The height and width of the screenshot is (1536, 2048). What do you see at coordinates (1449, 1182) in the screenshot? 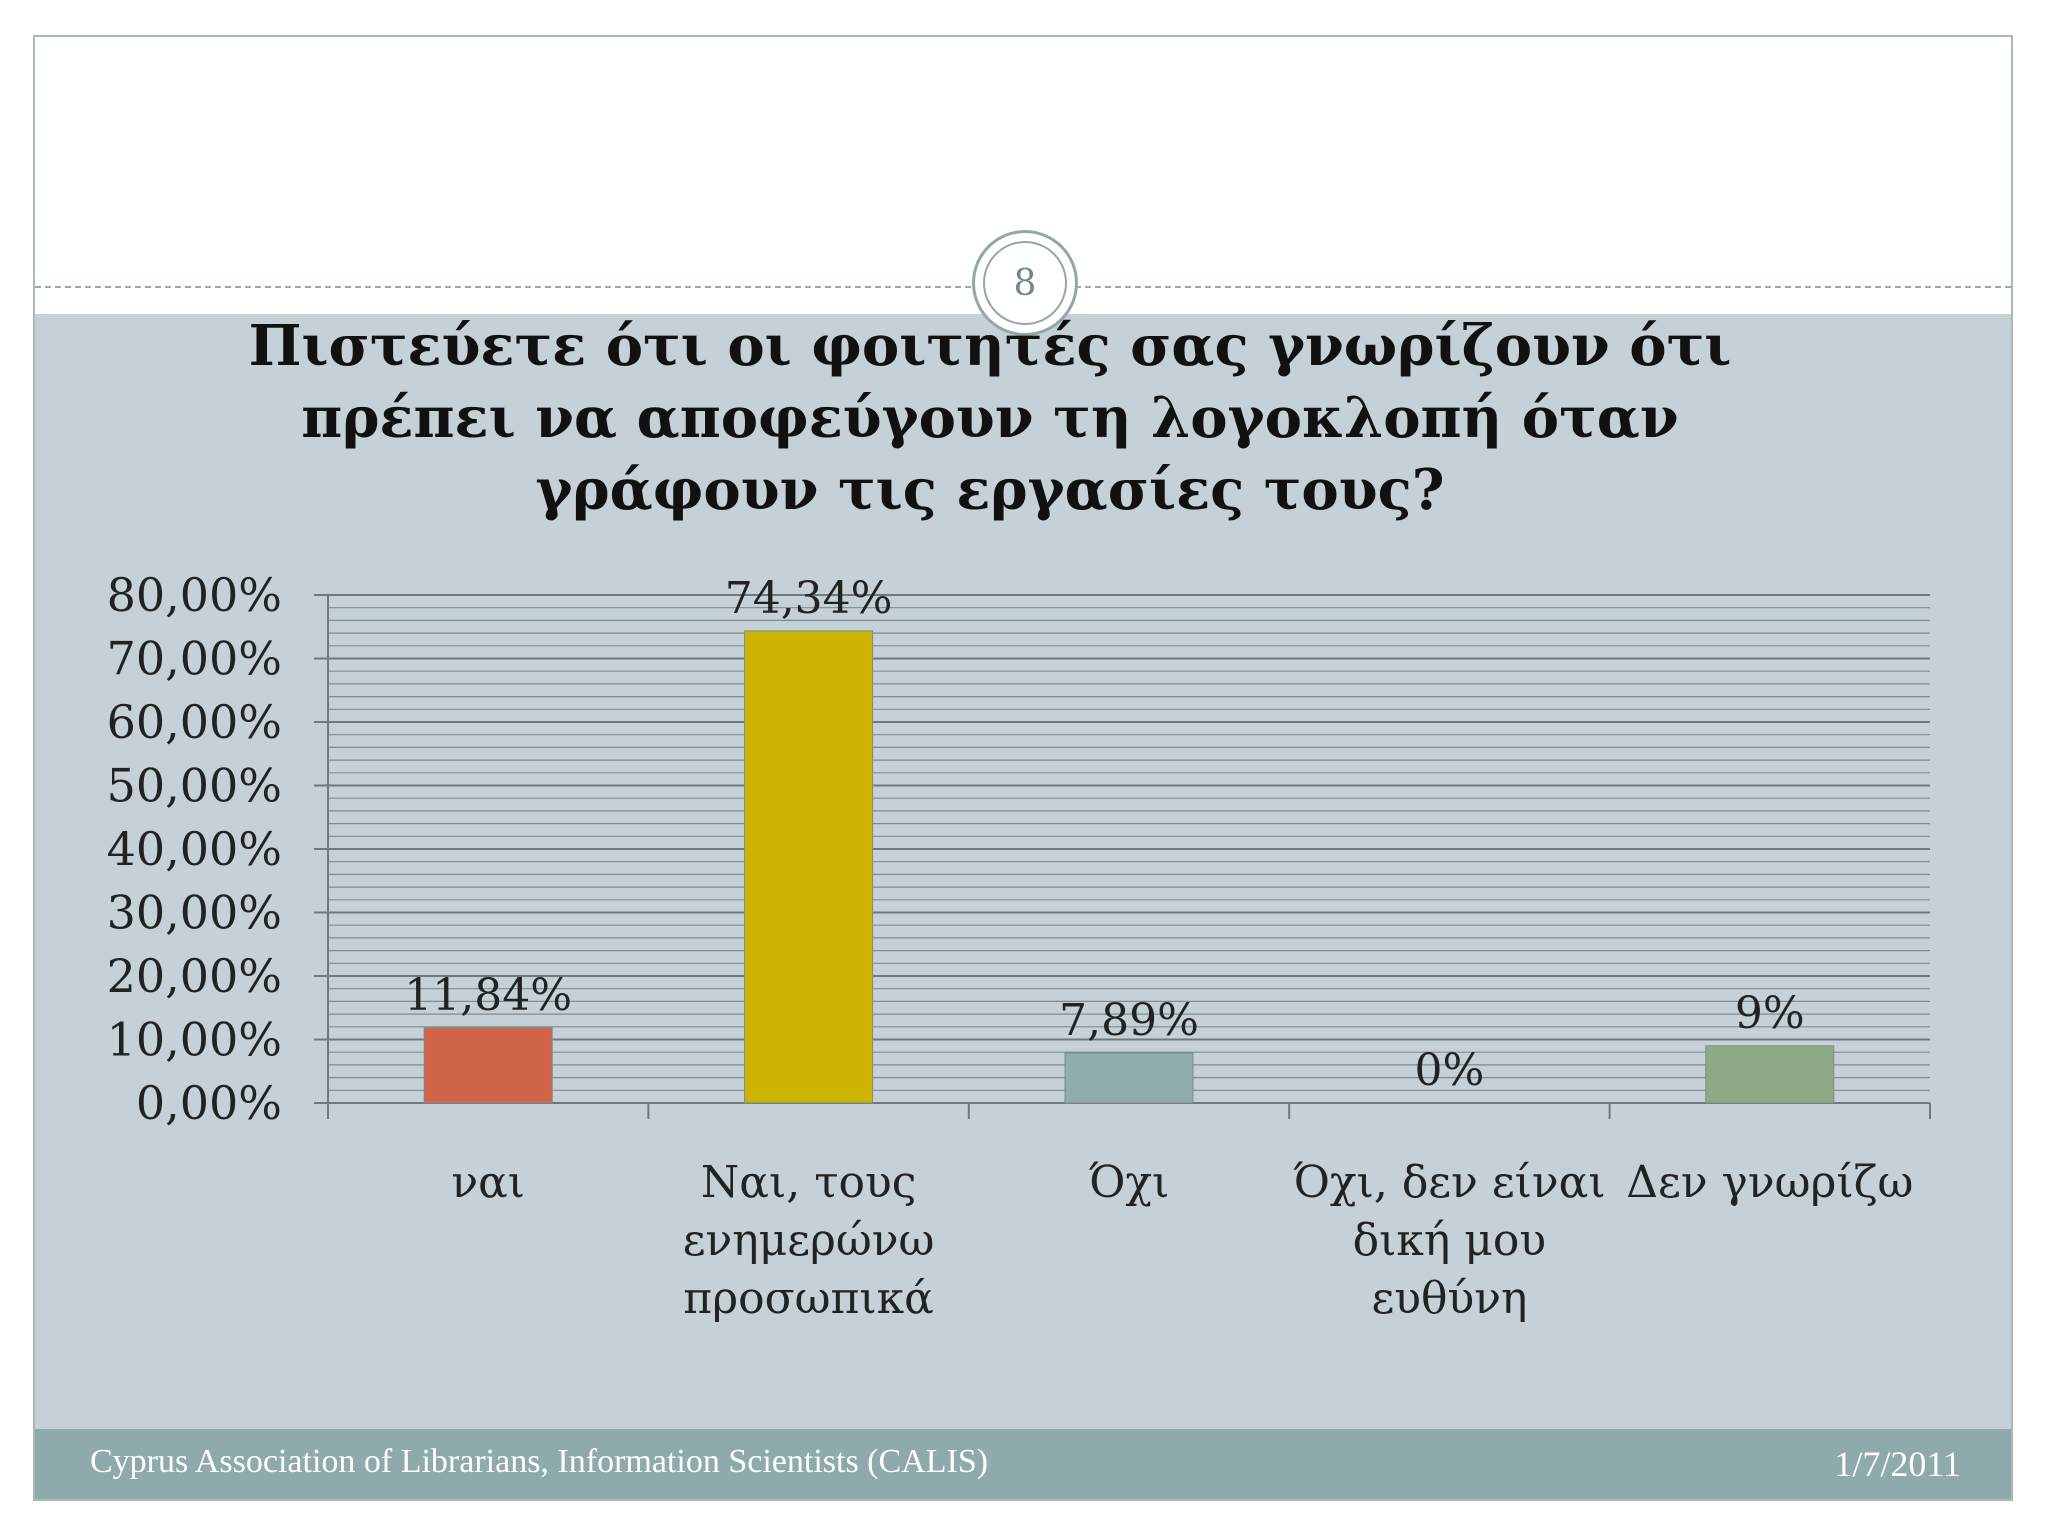
I see `category-label: Όχι, δεν είναι` at bounding box center [1449, 1182].